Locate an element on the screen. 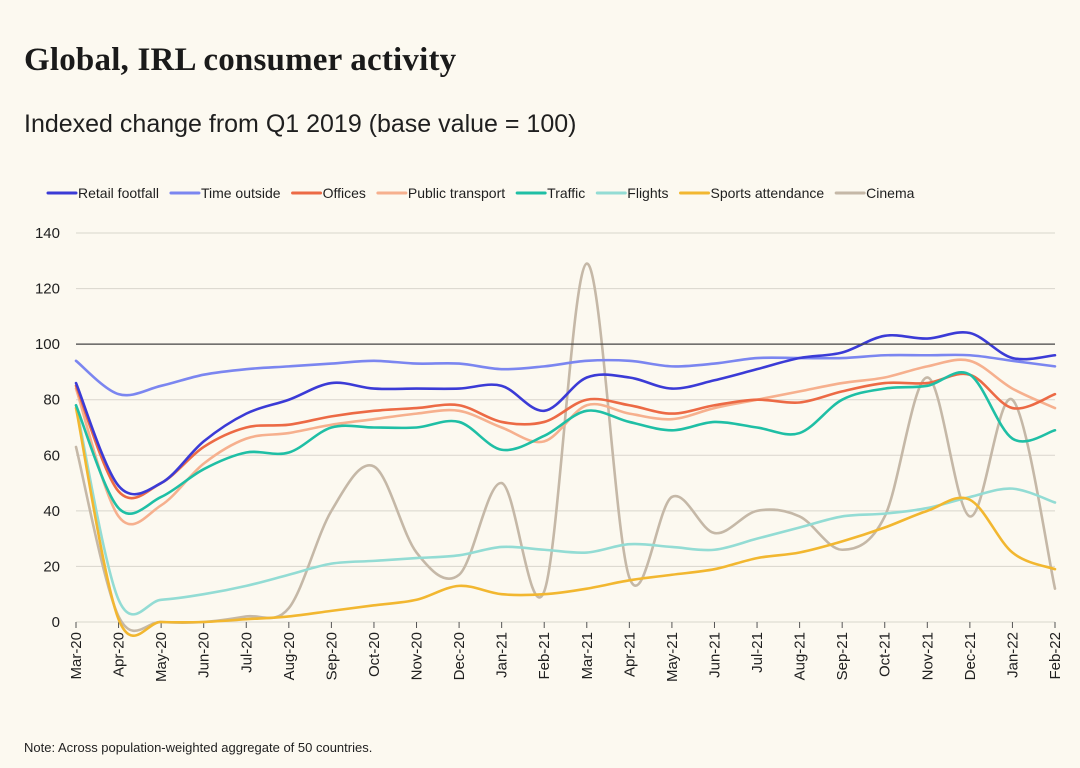  x-tick-label: Apr-21 is located at coordinates (629, 654).